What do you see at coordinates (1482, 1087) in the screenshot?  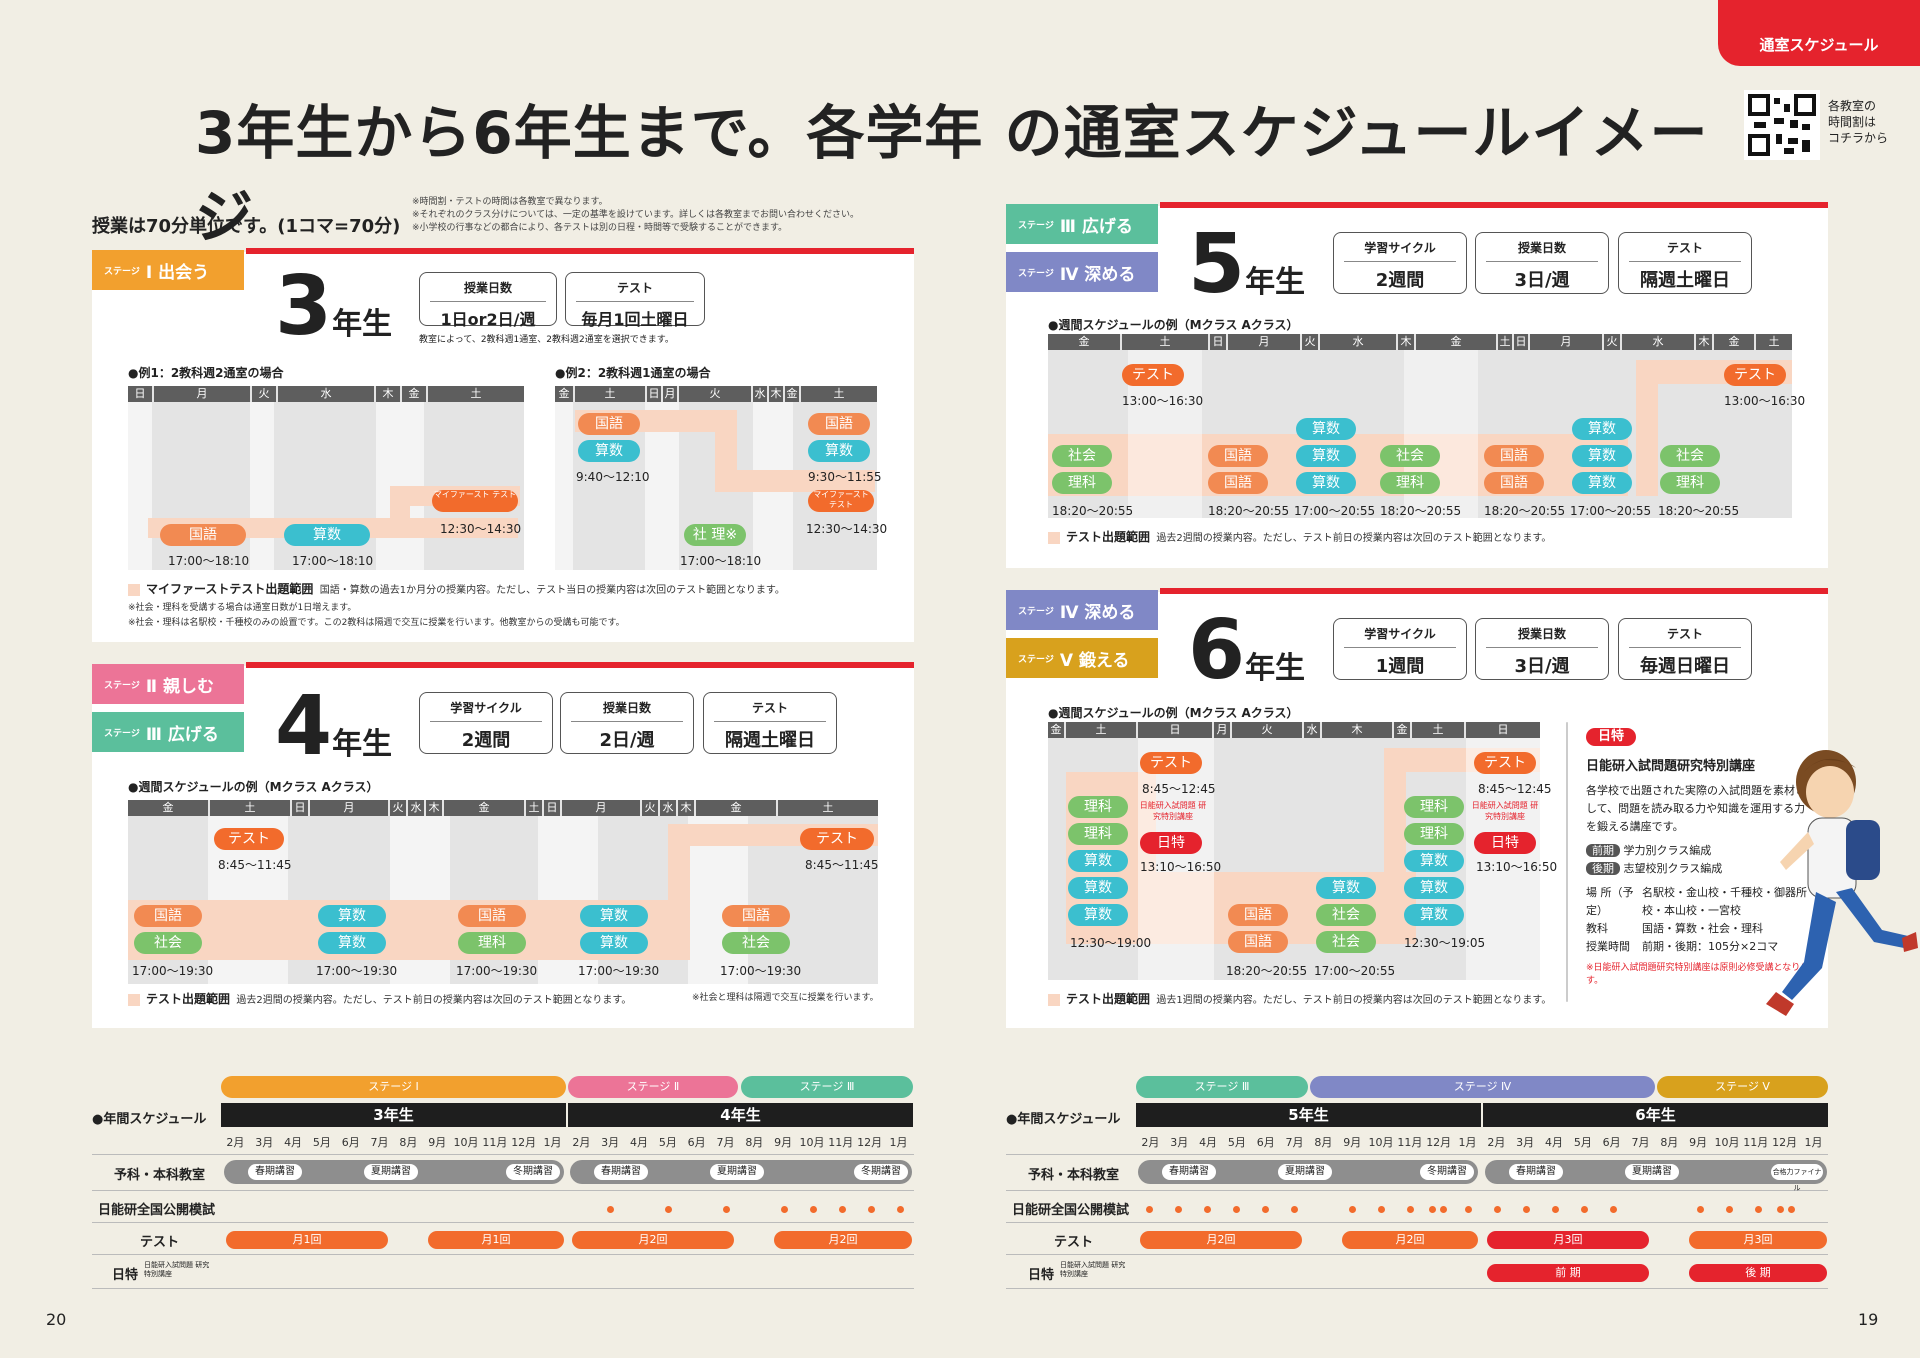 I see `stage-bar: ステージ Ⅳ` at bounding box center [1482, 1087].